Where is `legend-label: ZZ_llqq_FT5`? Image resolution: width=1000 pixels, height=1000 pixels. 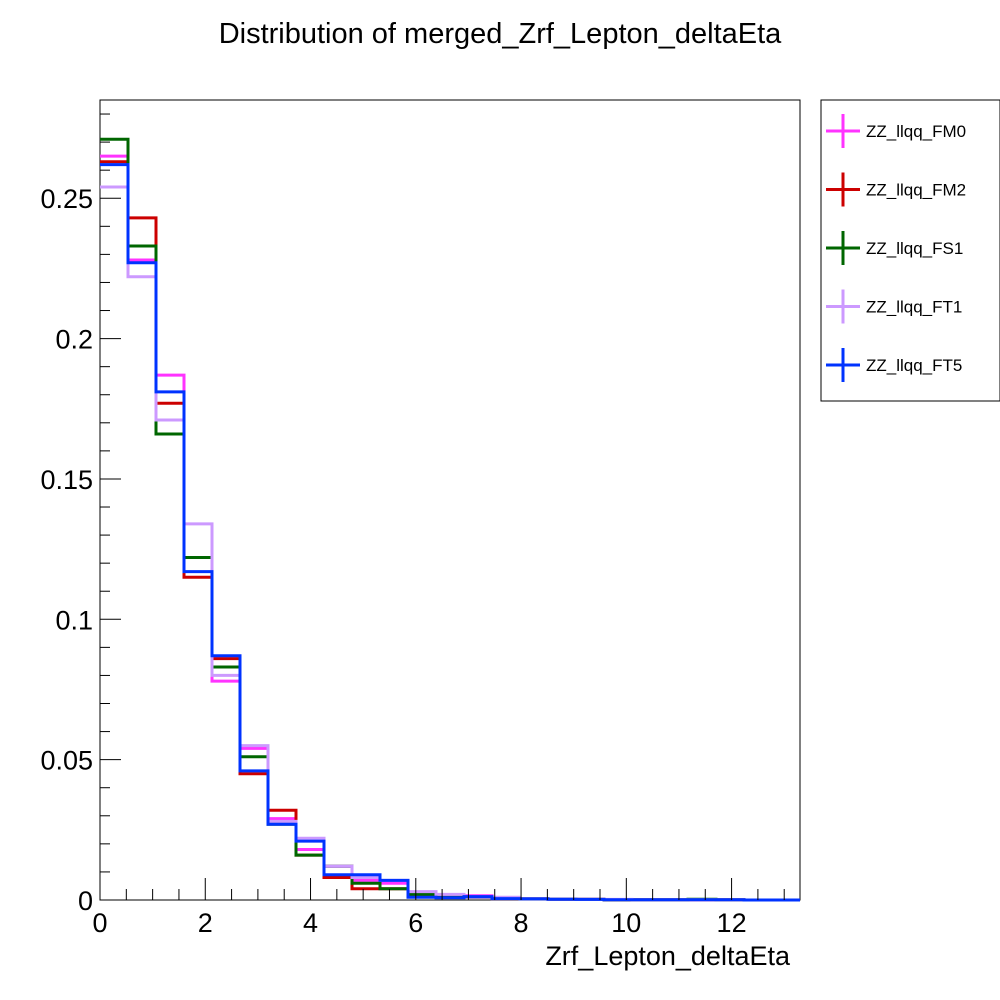 legend-label: ZZ_llqq_FT5 is located at coordinates (914, 365).